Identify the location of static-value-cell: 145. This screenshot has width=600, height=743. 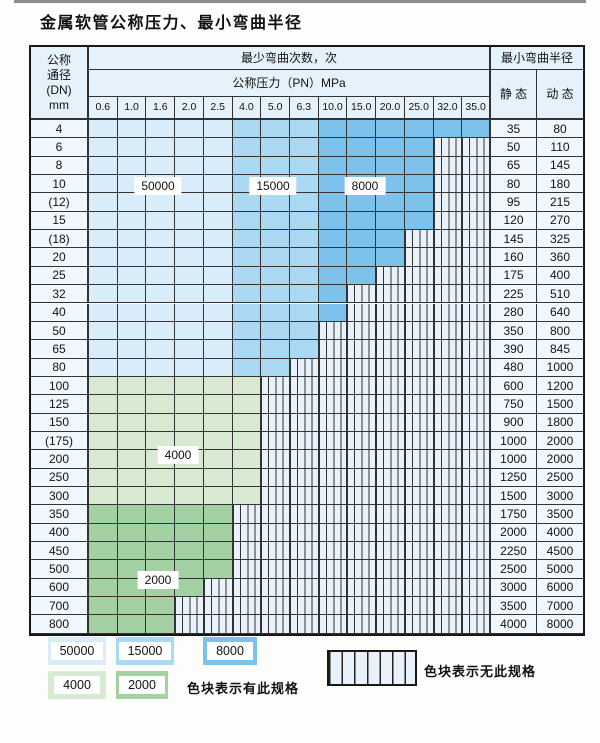
(514, 239).